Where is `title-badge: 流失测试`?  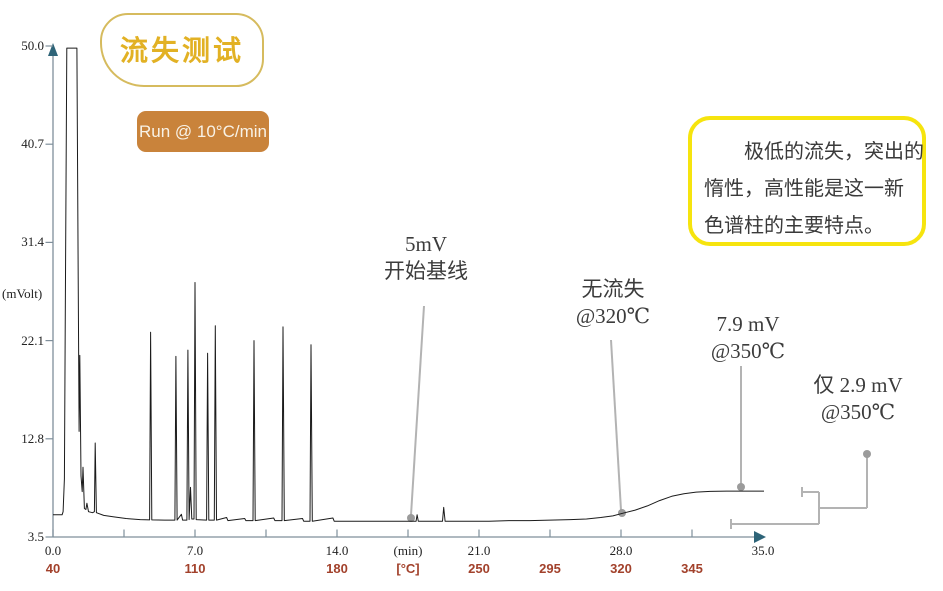
title-badge: 流失测试 is located at coordinates (182, 50).